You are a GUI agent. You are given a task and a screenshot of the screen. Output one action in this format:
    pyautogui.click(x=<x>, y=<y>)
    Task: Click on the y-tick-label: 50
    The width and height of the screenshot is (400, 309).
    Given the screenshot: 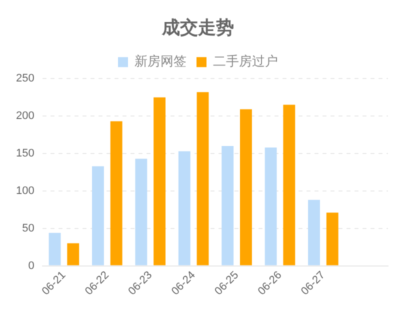 What is the action you would take?
    pyautogui.click(x=28, y=228)
    